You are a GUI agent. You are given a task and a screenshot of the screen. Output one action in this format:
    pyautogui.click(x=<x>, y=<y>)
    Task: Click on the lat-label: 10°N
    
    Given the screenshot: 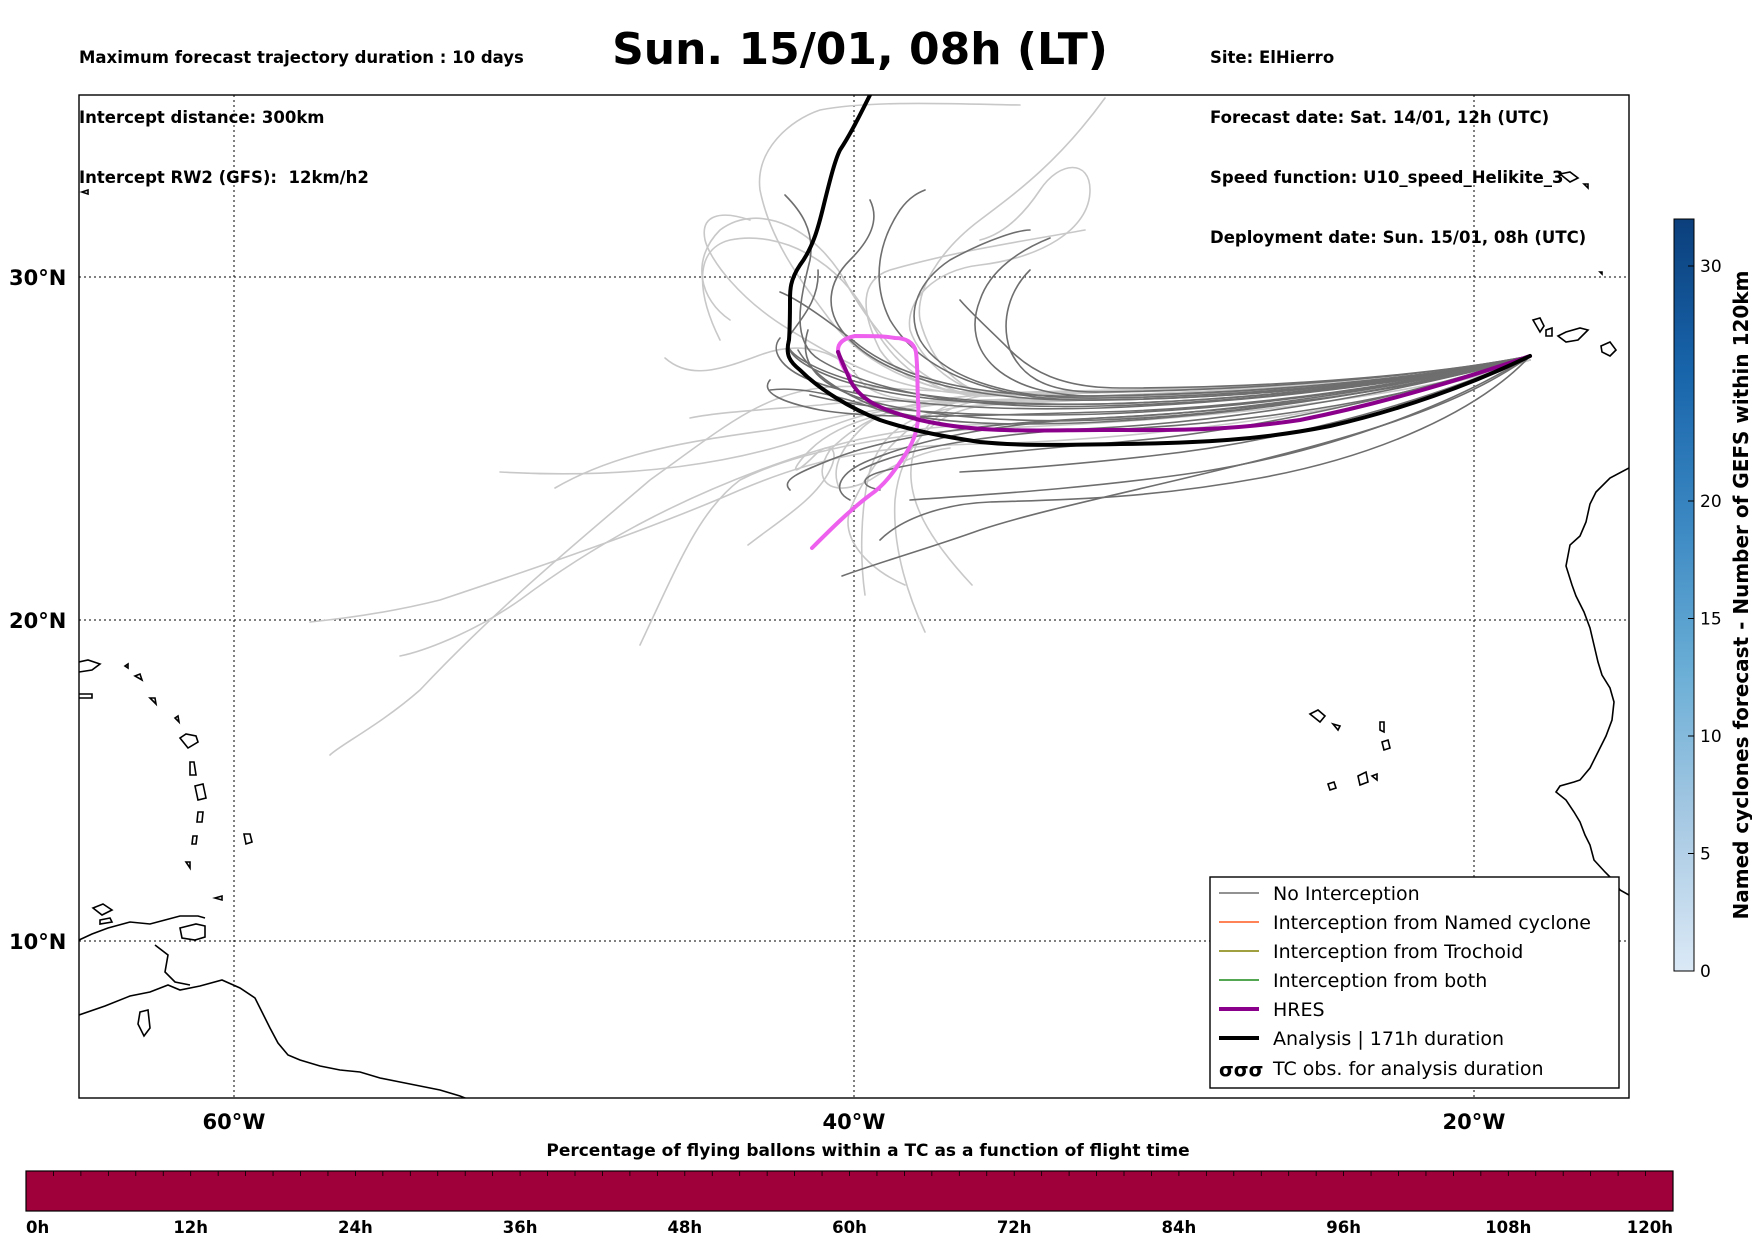 What is the action you would take?
    pyautogui.click(x=37, y=942)
    